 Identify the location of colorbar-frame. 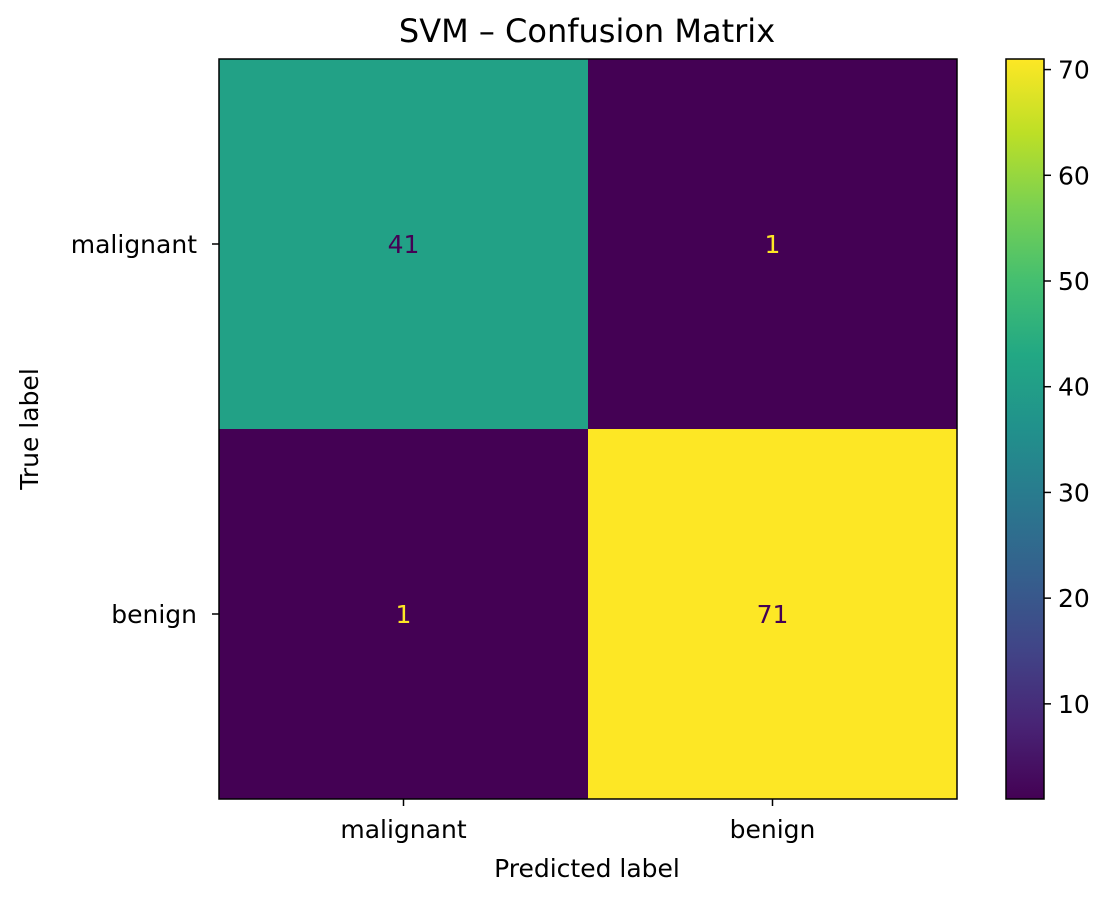
(1025, 429).